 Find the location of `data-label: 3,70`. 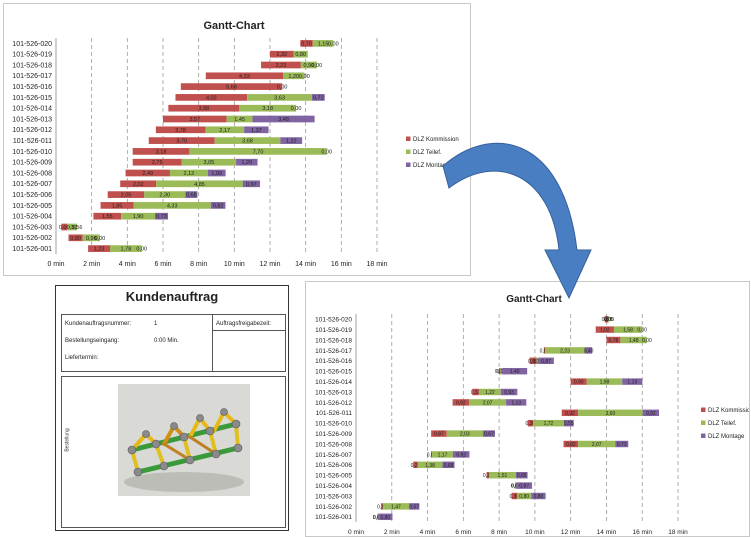

data-label: 3,70 is located at coordinates (181, 142).